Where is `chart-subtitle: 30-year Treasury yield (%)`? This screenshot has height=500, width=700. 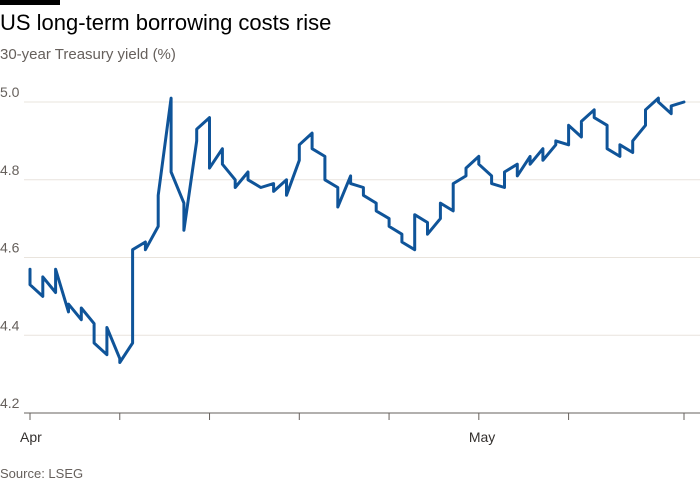 chart-subtitle: 30-year Treasury yield (%) is located at coordinates (88, 54).